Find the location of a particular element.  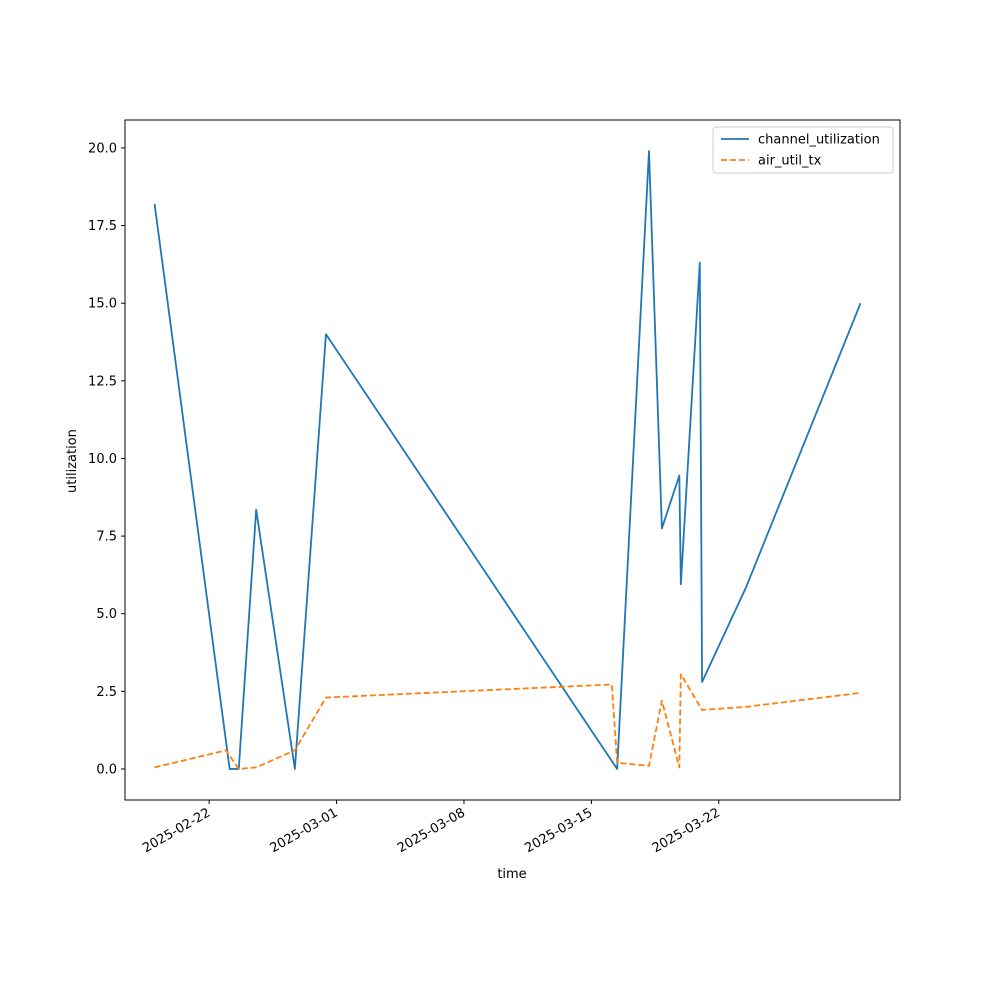

y-axis-label: utilization is located at coordinates (72, 461).